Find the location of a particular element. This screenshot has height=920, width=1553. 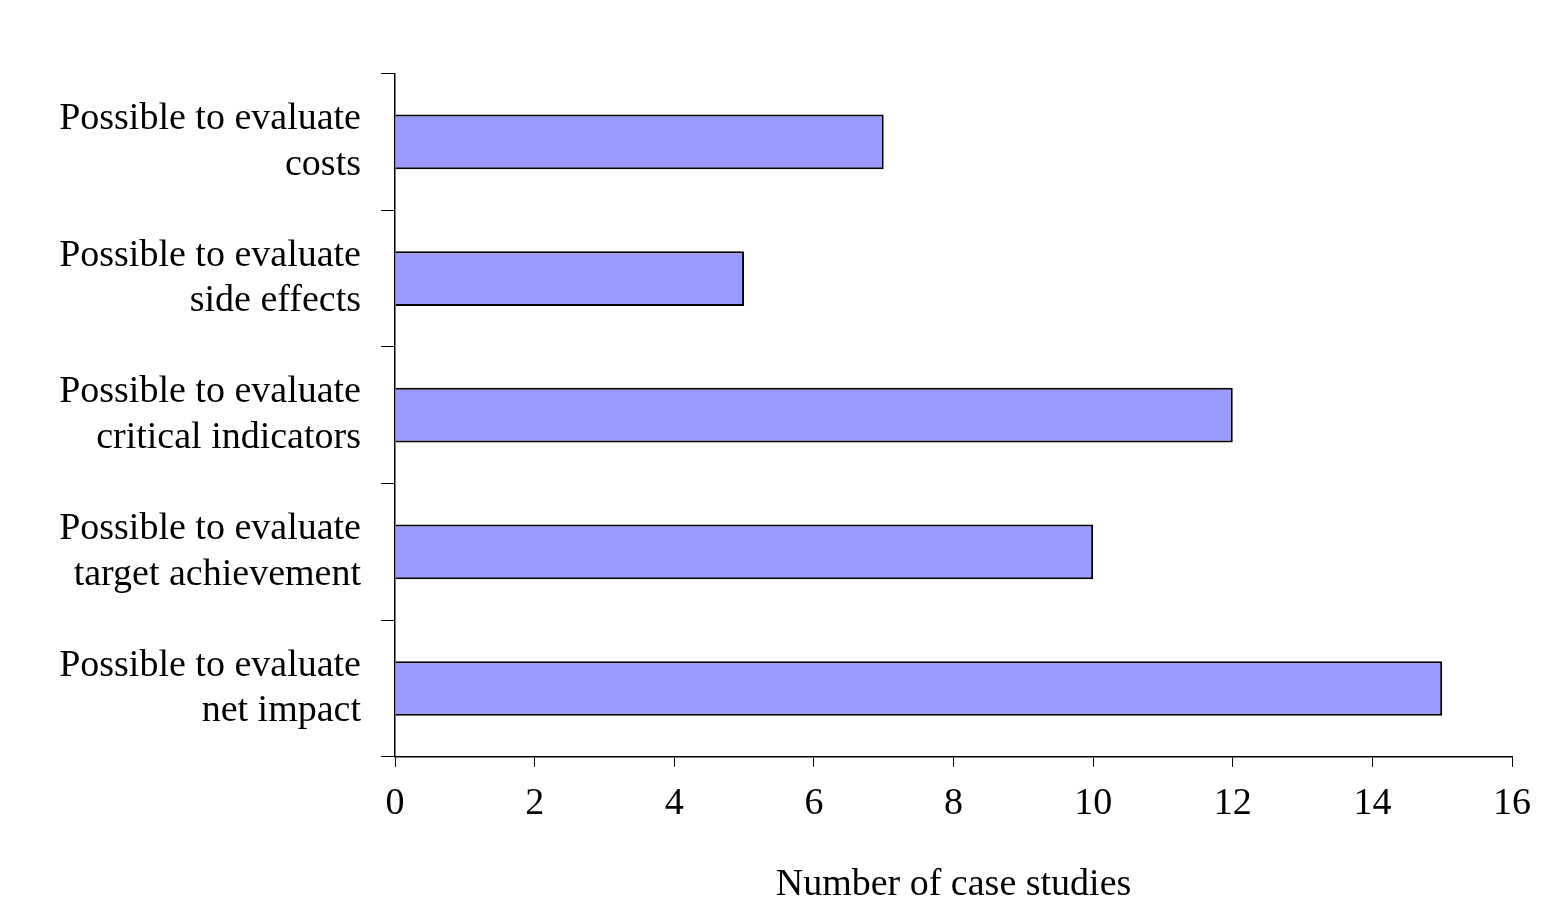

x-tick-label: 10 is located at coordinates (1093, 800).